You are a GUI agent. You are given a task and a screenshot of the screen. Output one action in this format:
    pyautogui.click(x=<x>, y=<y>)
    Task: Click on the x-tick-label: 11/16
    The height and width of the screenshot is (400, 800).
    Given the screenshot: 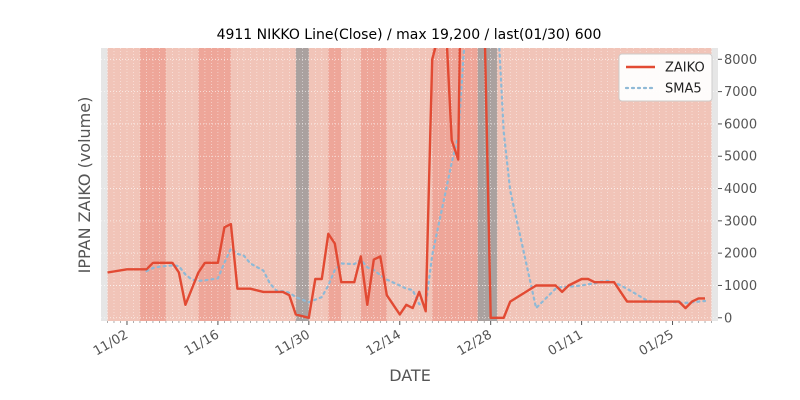 What is the action you would take?
    pyautogui.click(x=202, y=343)
    